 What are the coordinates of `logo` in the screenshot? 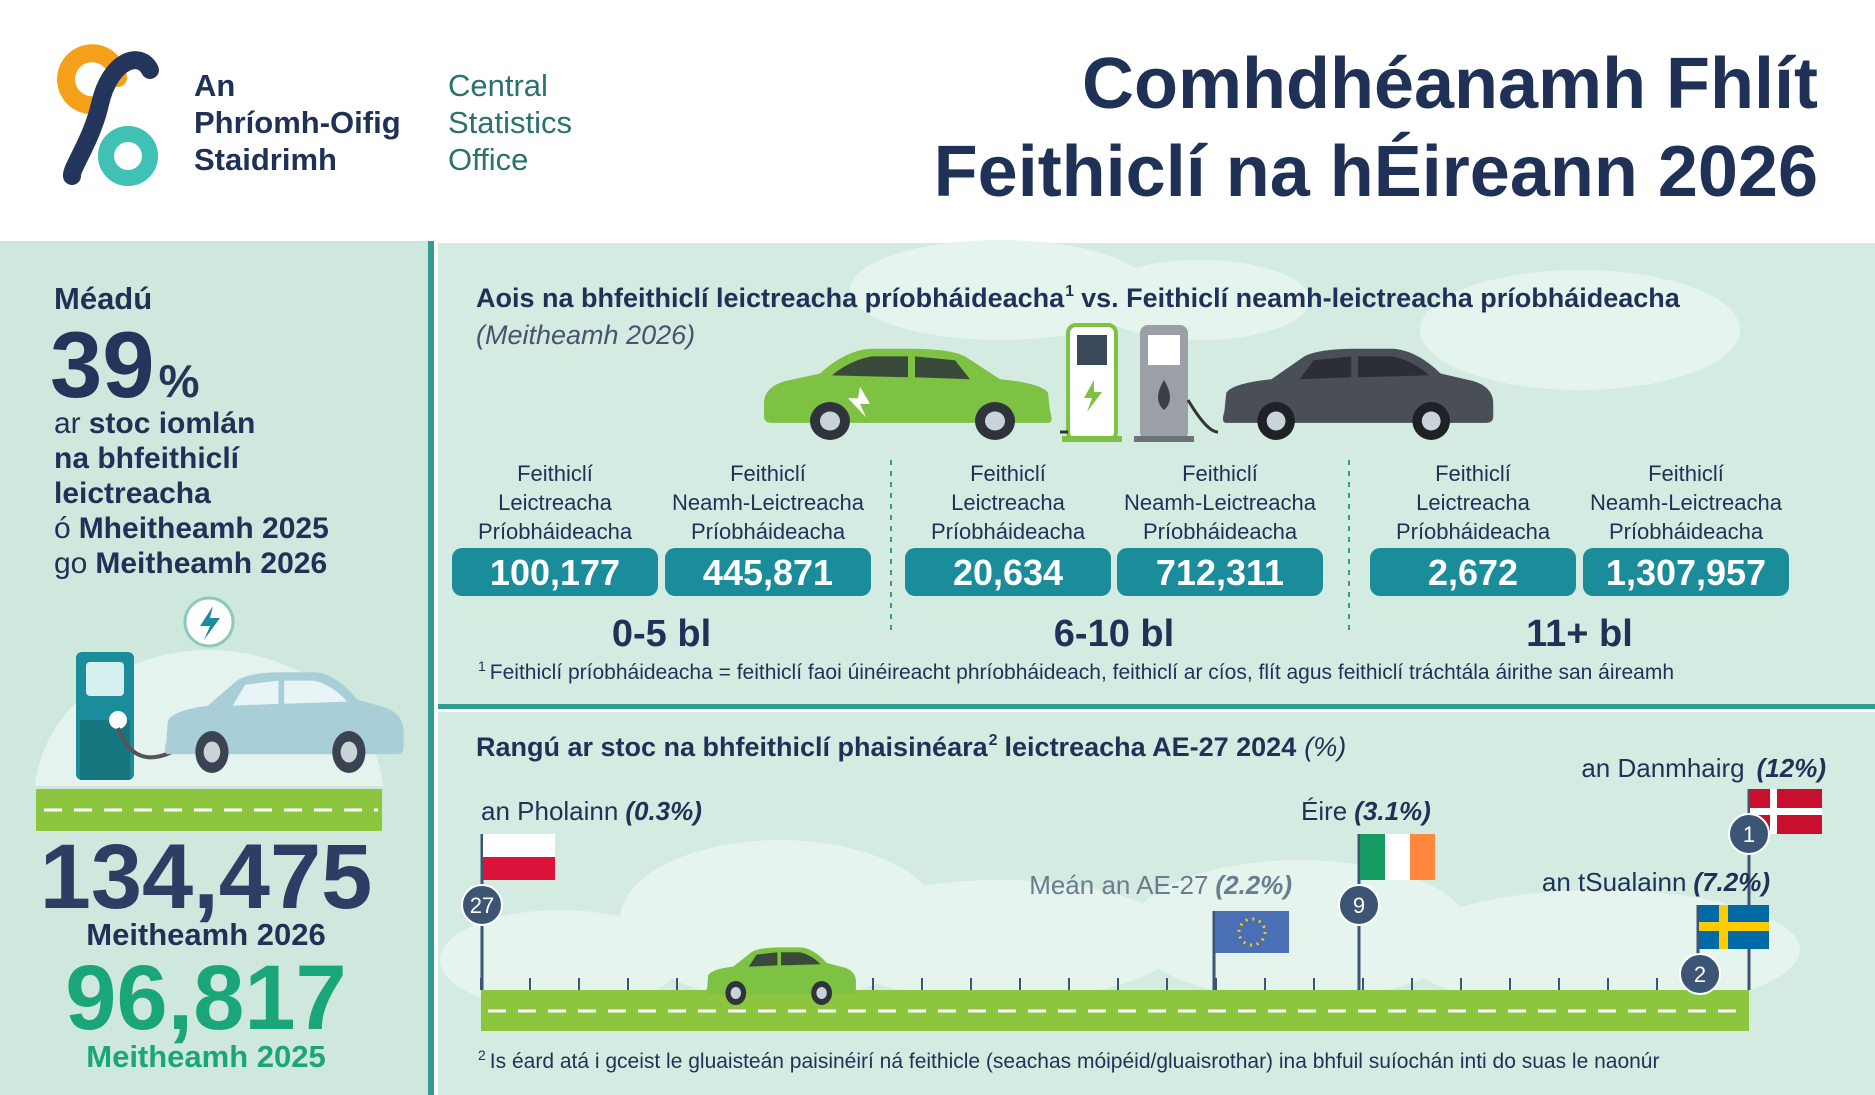 It's located at (108, 115).